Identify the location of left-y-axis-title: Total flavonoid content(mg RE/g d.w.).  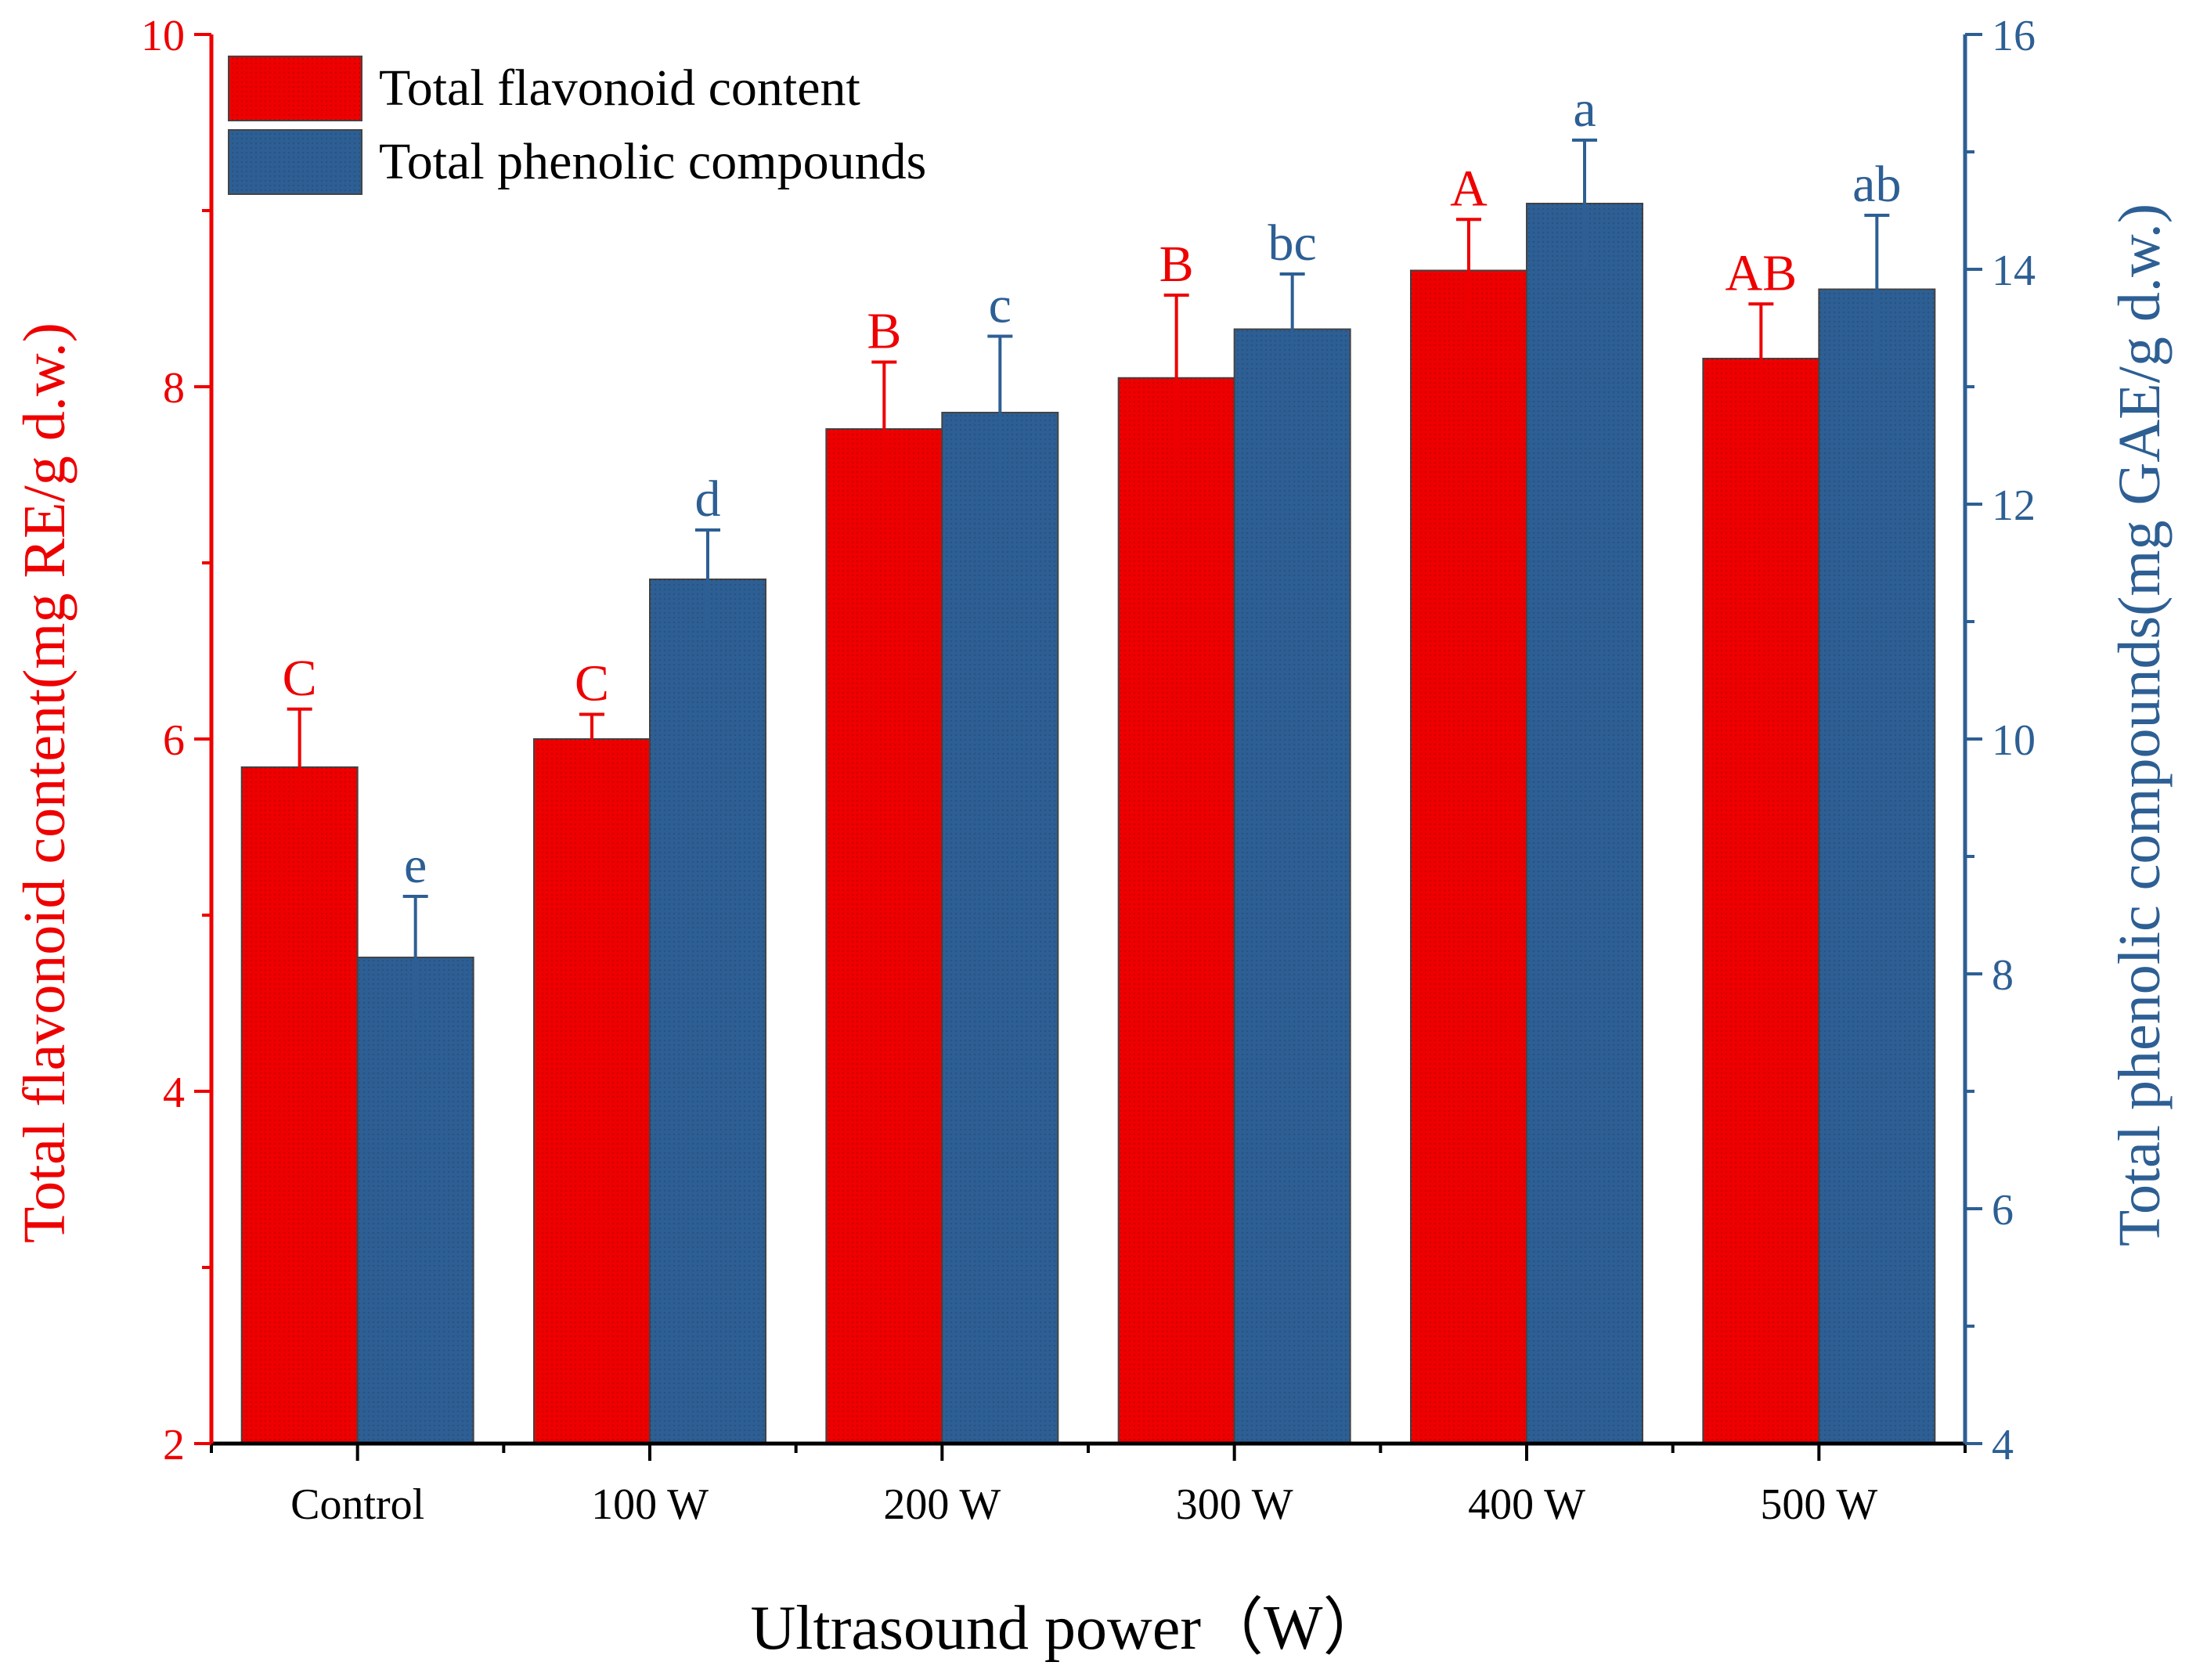
(45, 783).